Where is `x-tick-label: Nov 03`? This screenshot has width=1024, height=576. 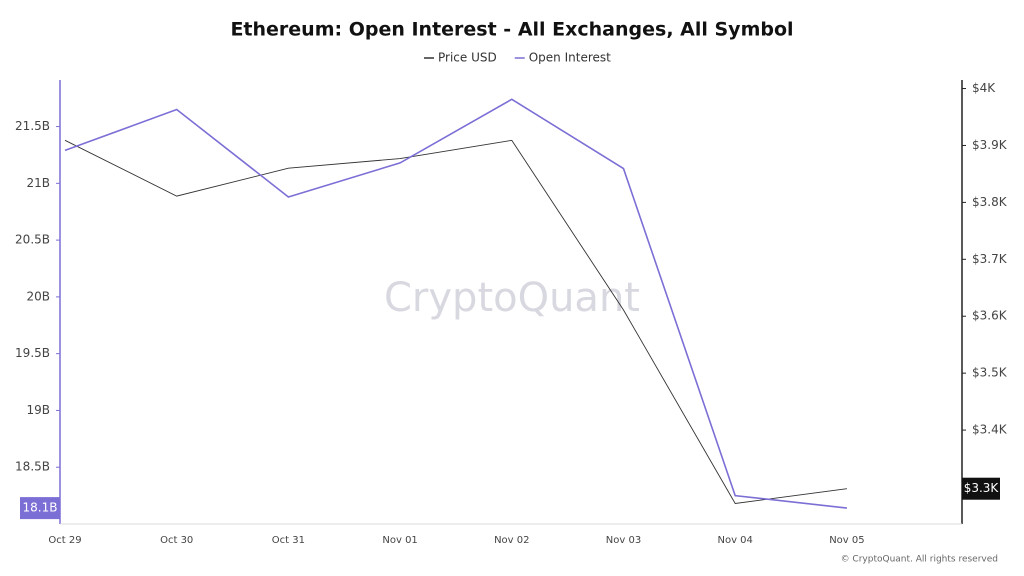
x-tick-label: Nov 03 is located at coordinates (623, 540).